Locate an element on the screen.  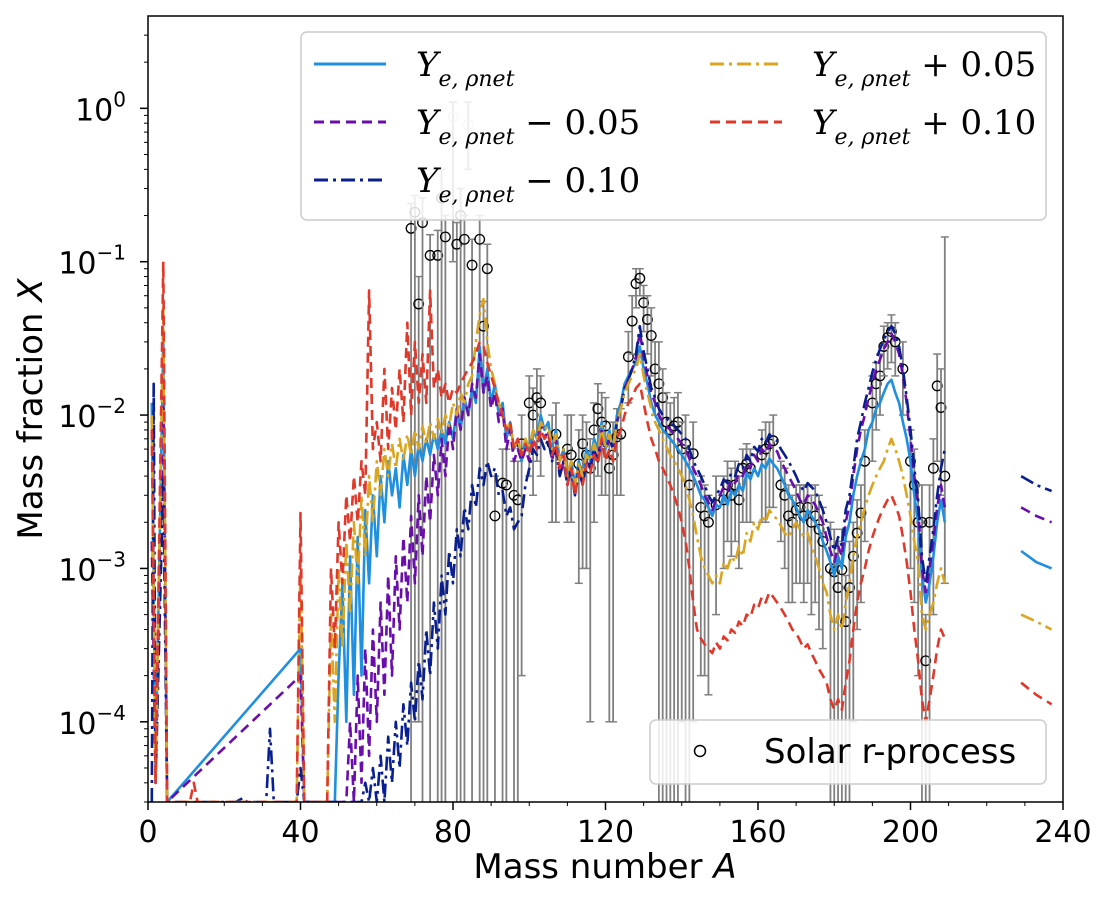
x-axis-ticks: 0 40 80 120 160 200 240 is located at coordinates (615, 826).